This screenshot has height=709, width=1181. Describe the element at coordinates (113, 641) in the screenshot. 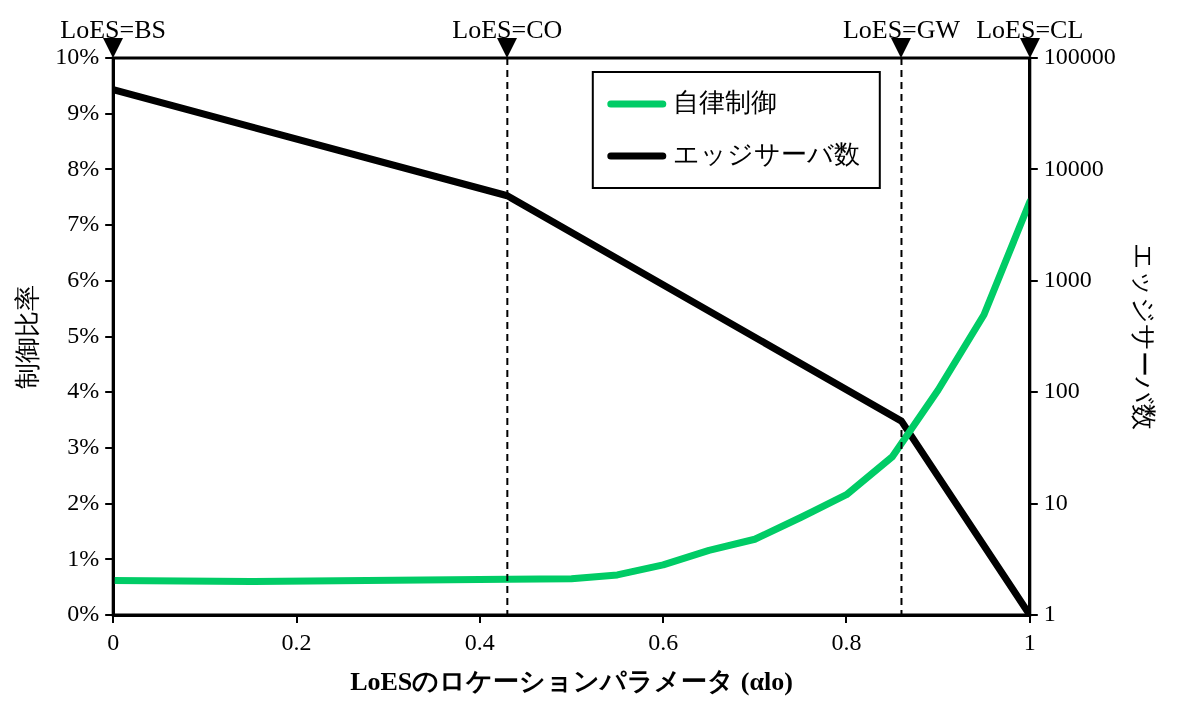

I see `x-tick-label: 0` at that location.